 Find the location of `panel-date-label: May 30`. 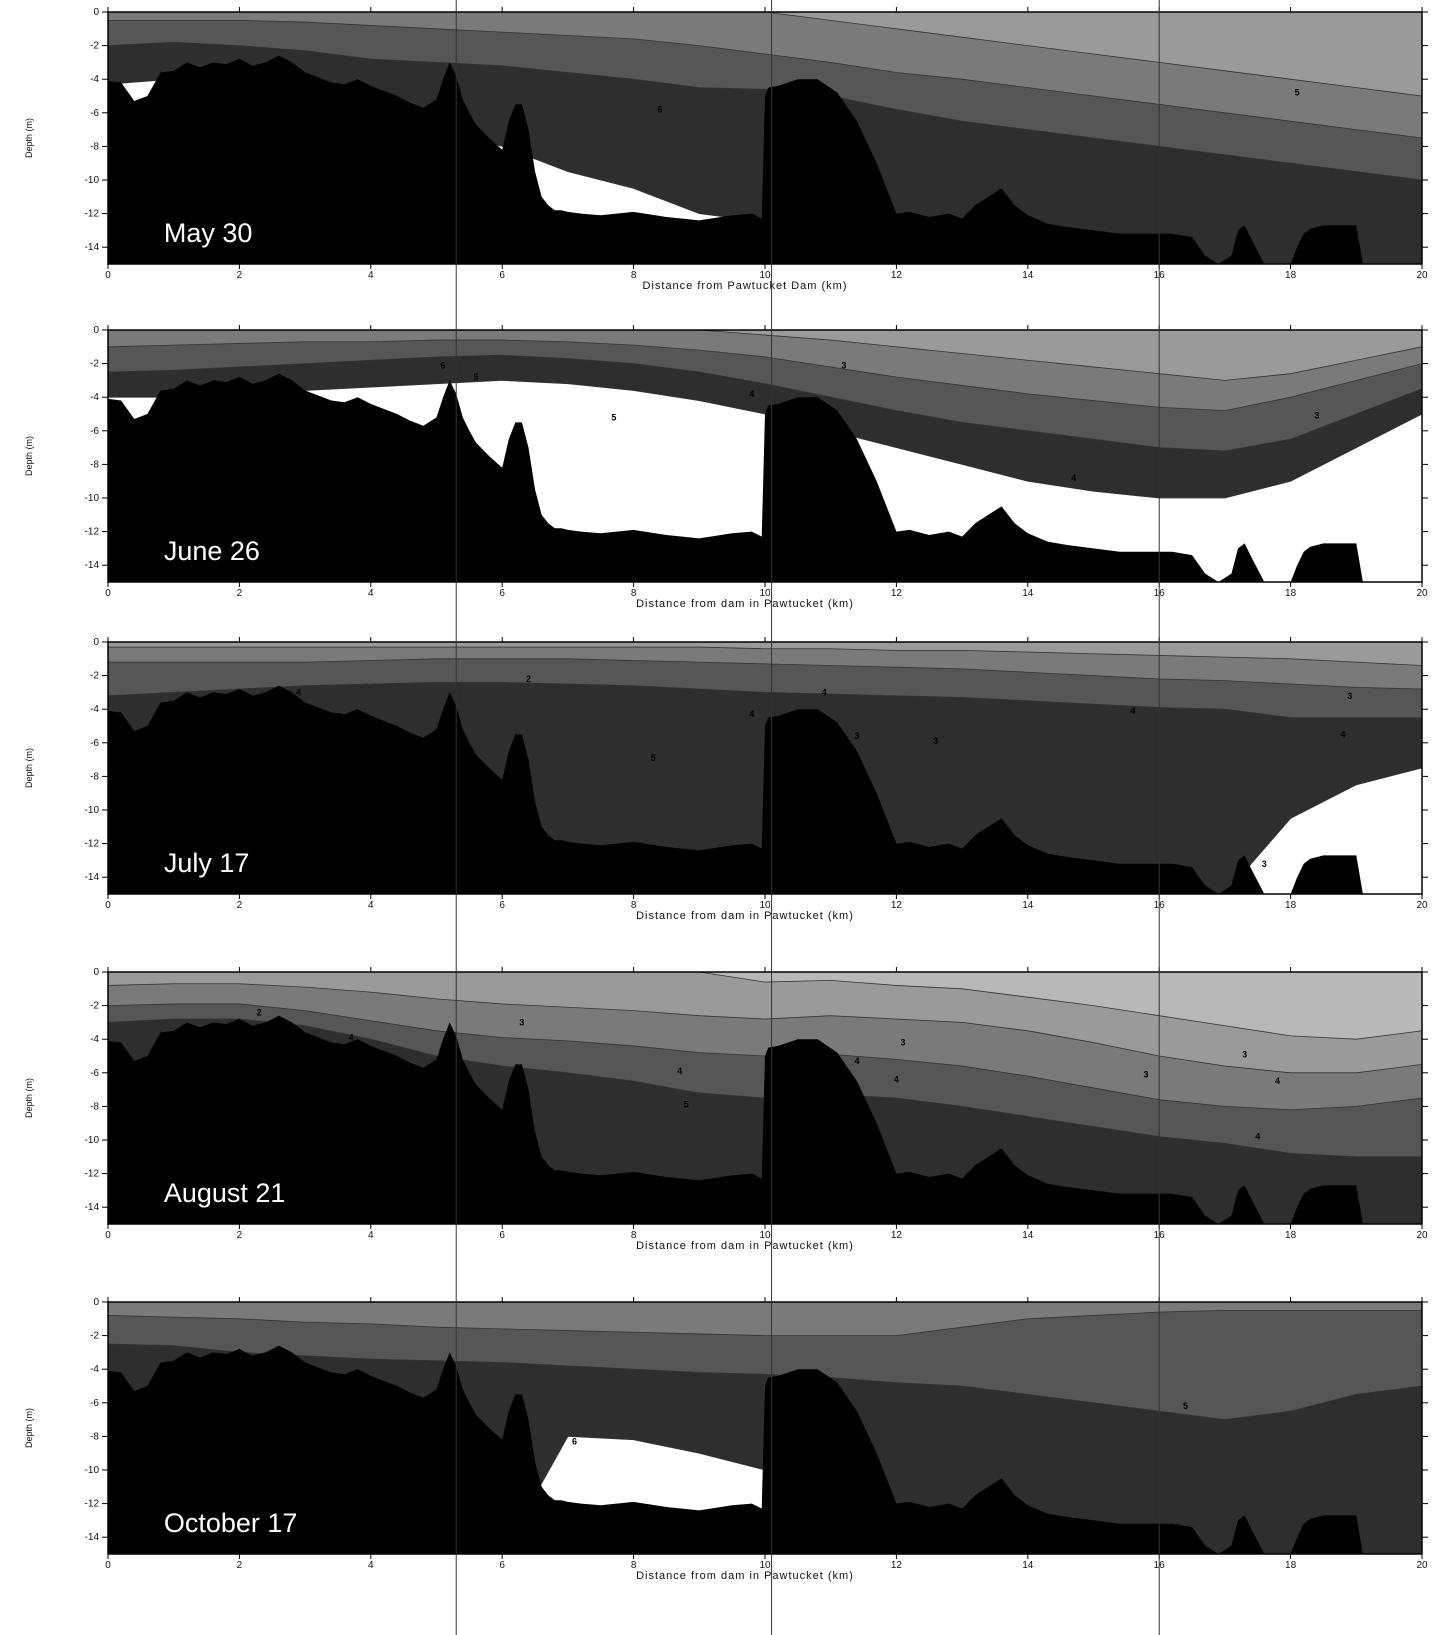

panel-date-label: May 30 is located at coordinates (208, 233).